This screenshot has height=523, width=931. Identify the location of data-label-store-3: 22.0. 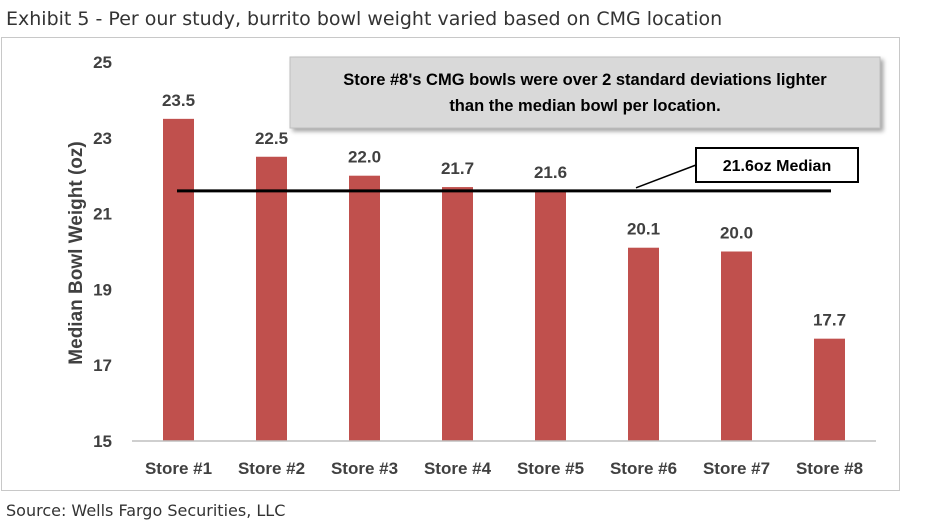
(364, 157).